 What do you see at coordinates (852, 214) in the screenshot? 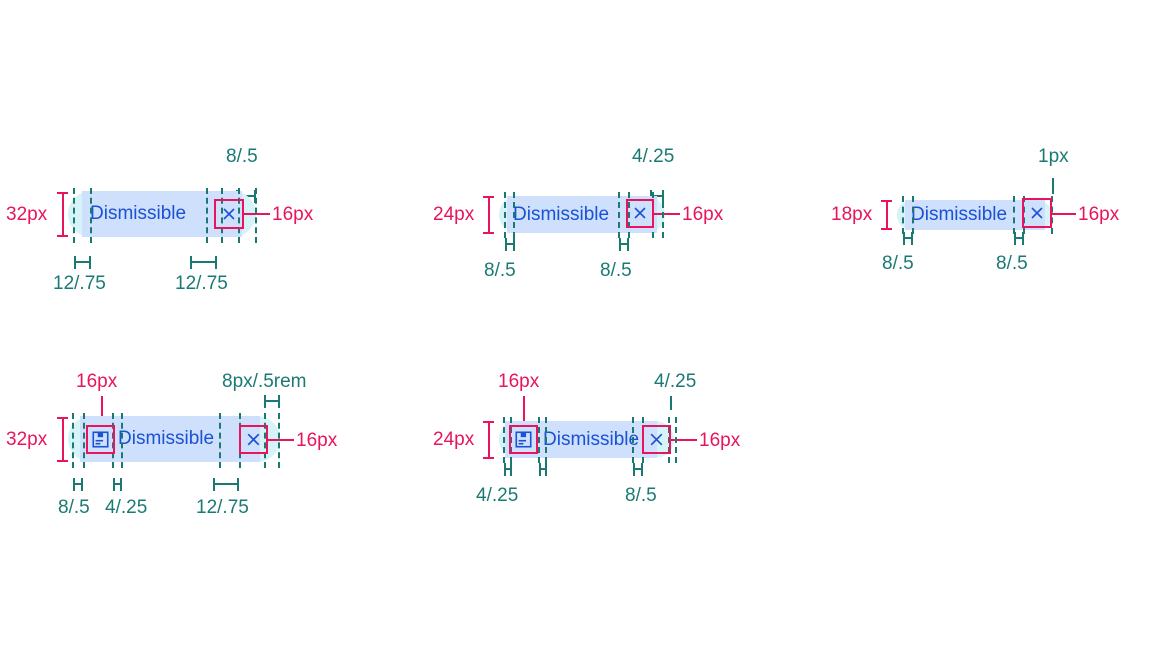
I see `height-label: 18px` at bounding box center [852, 214].